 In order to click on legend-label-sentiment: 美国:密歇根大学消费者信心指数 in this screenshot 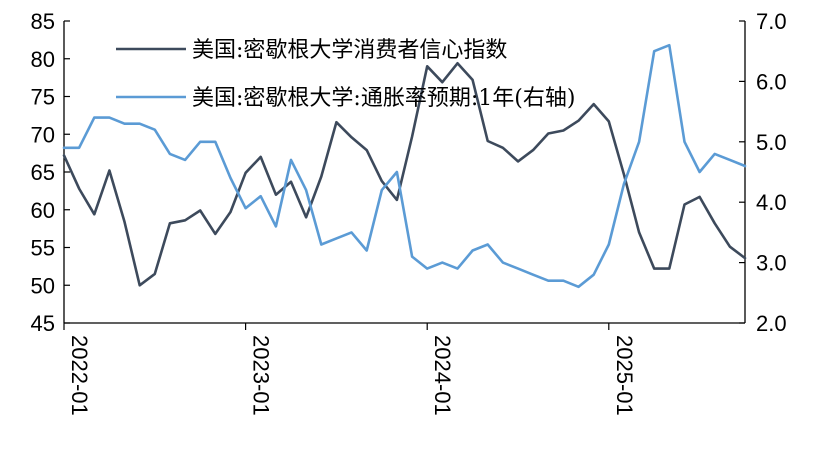, I will do `click(349, 50)`.